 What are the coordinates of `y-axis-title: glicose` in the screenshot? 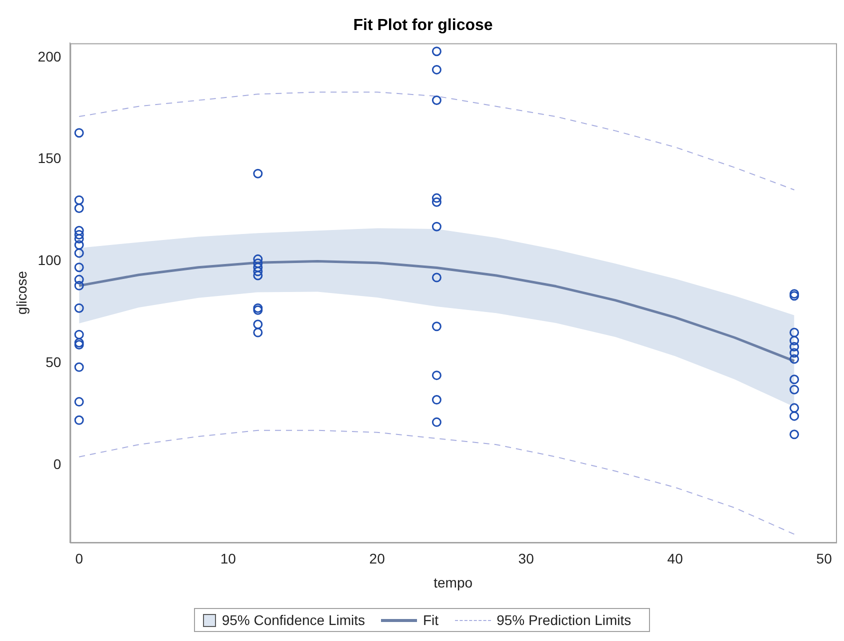 It's located at (21, 292).